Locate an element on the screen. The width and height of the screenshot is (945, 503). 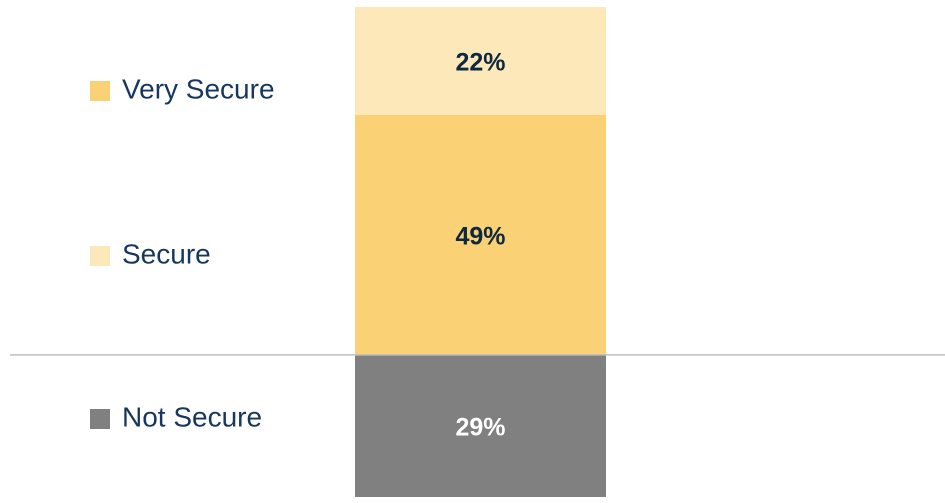
value-label: 22% is located at coordinates (480, 63).